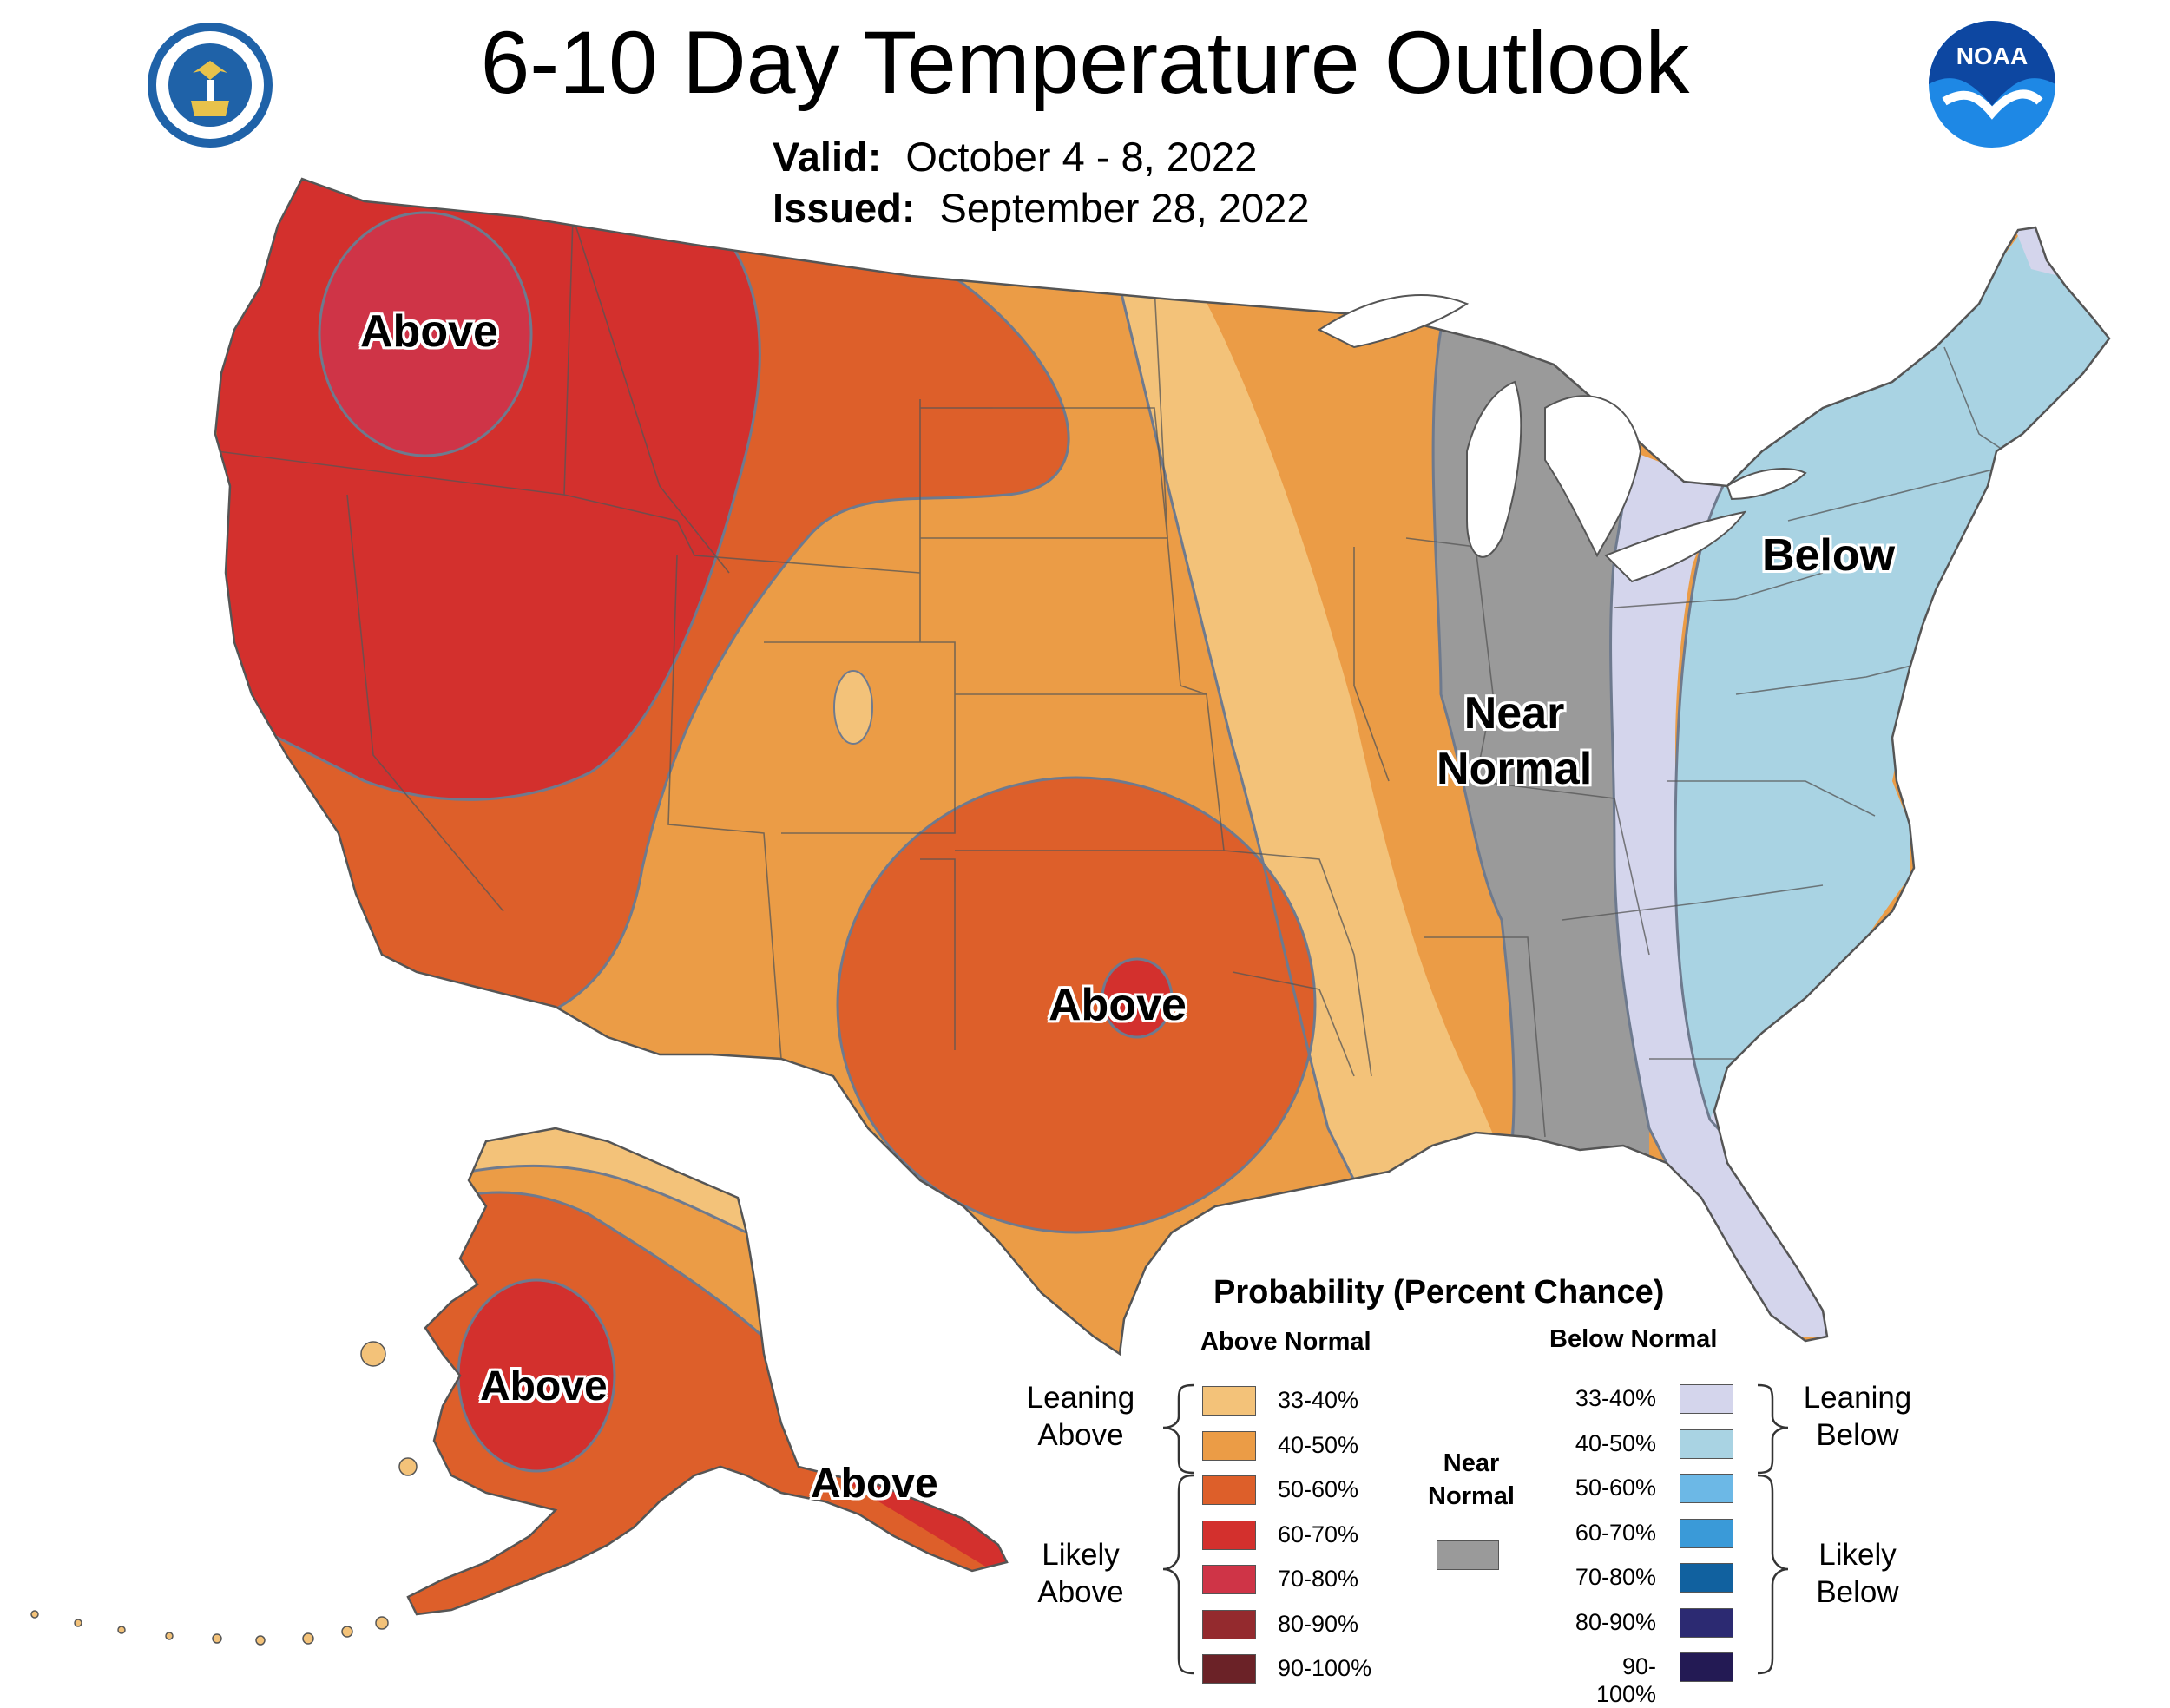  What do you see at coordinates (1471, 1496) in the screenshot?
I see `legend-near-heading-line2: Normal` at bounding box center [1471, 1496].